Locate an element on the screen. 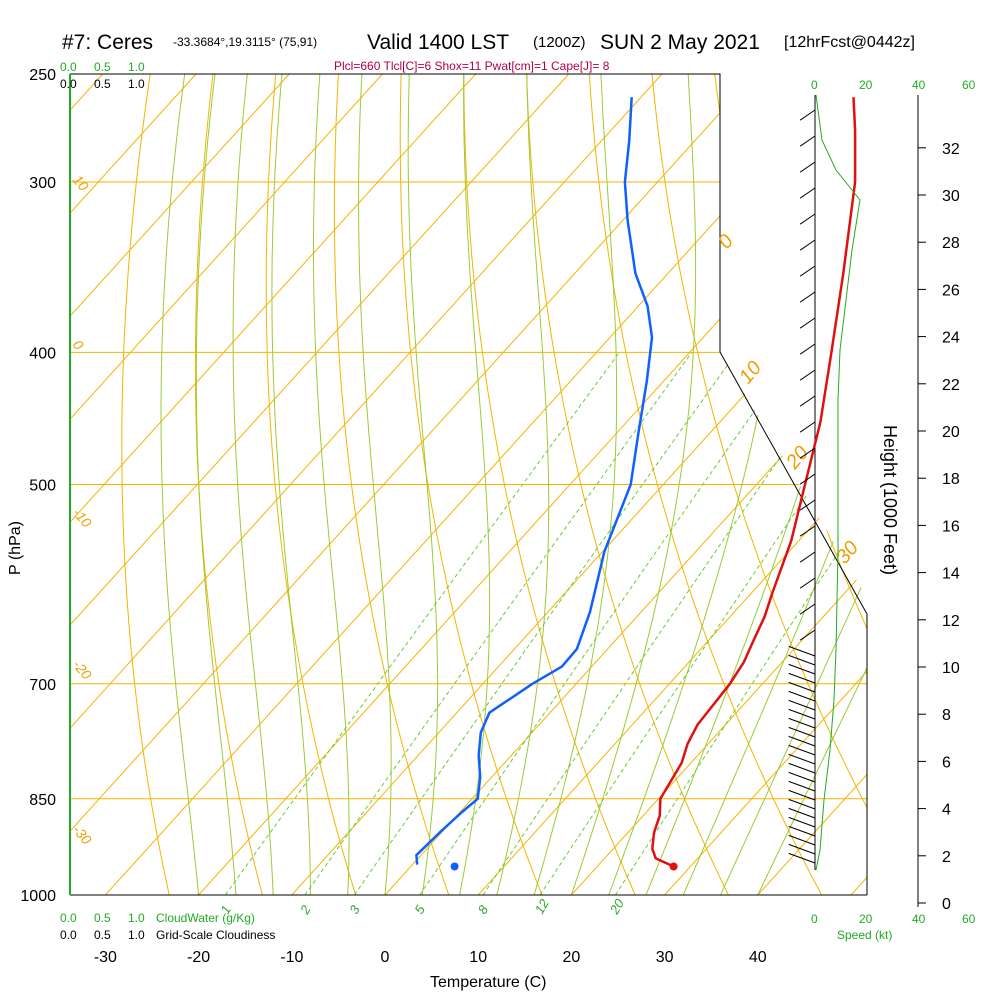 This screenshot has height=1000, width=1000. cloud-top-green-2: 1.0 is located at coordinates (136, 67).